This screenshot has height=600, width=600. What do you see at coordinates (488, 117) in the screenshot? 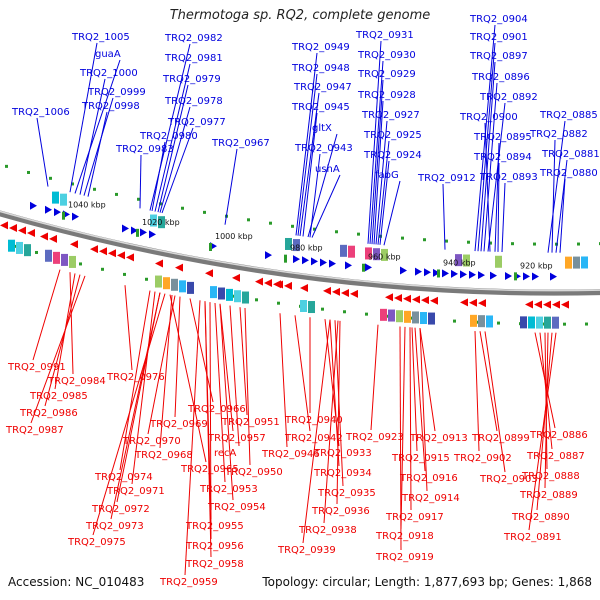
I see `top-gene-label: TRQ2_0900` at bounding box center [488, 117].